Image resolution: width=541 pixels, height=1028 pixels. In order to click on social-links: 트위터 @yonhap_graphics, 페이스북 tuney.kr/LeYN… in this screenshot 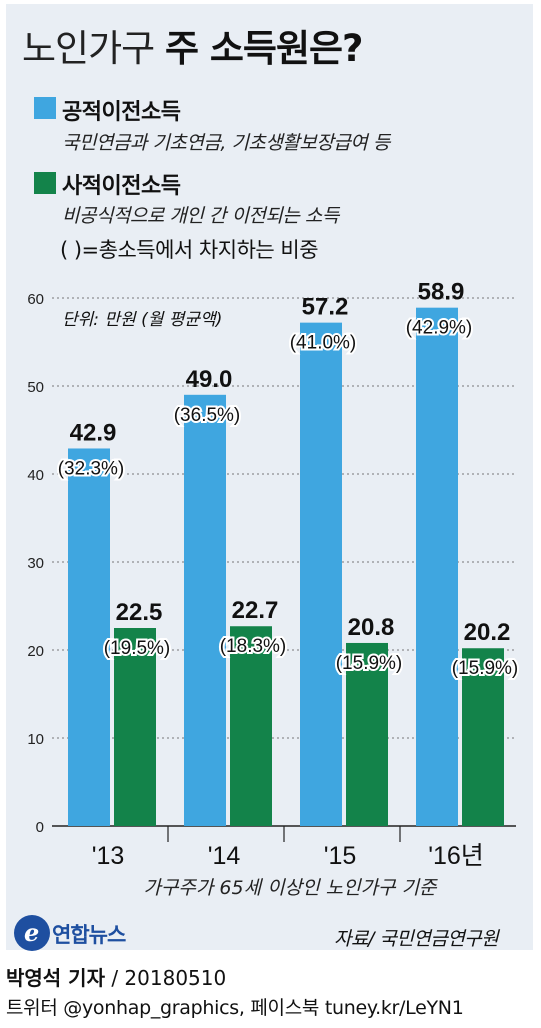, I will do `click(235, 1008)`.